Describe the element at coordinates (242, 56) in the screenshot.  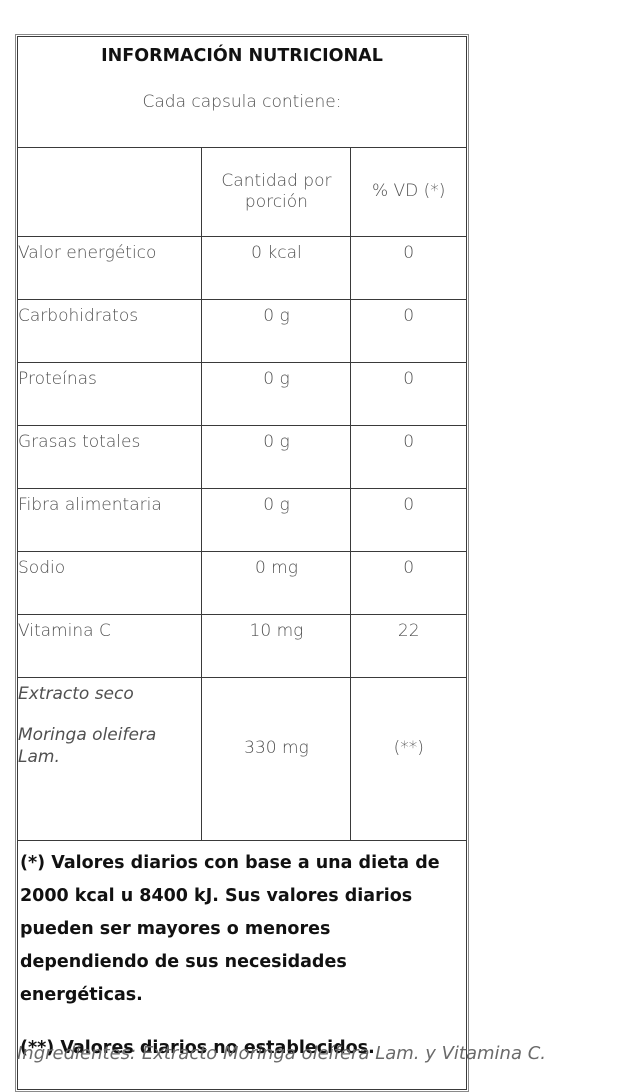
I see `table-title: INFORMACIÓN NUTRICIONAL` at that location.